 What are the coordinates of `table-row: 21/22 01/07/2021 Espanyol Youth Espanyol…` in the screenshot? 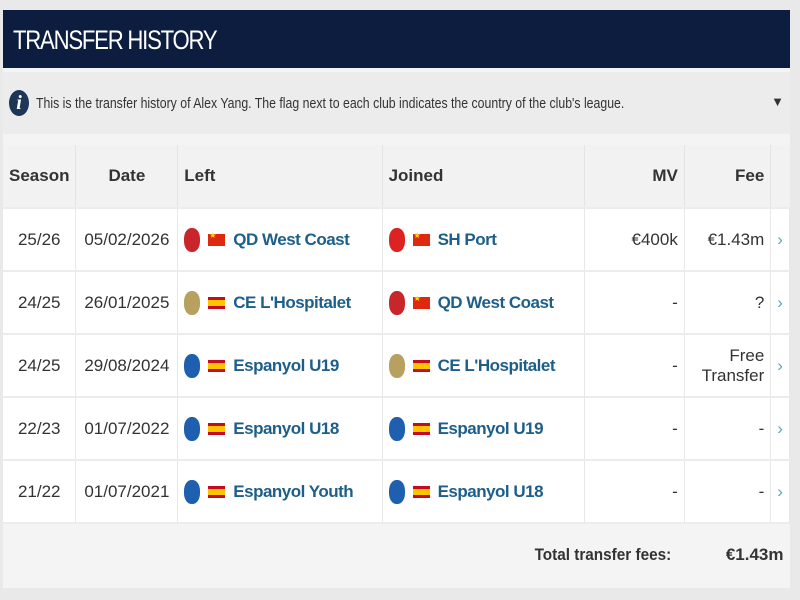 It's located at (396, 491).